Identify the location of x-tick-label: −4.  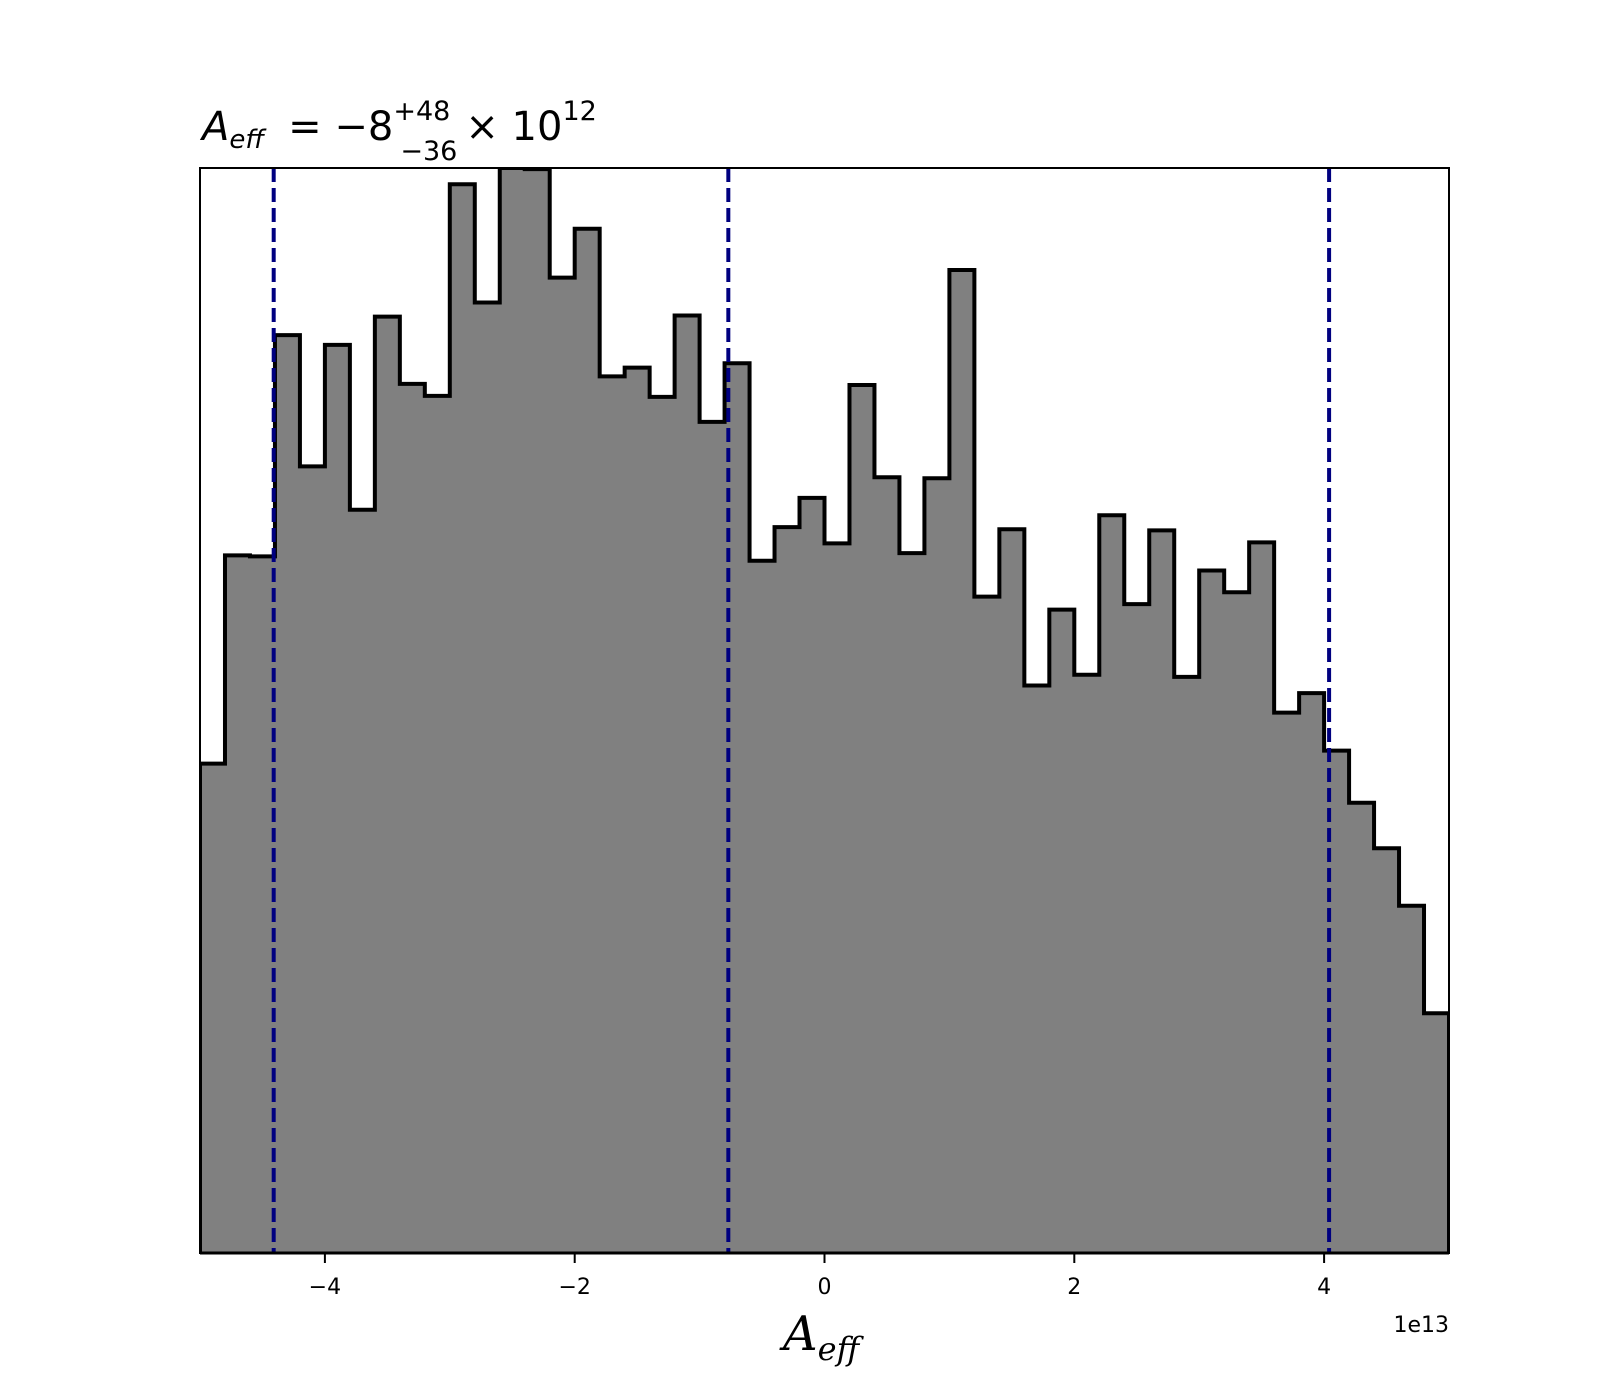
(325, 1287).